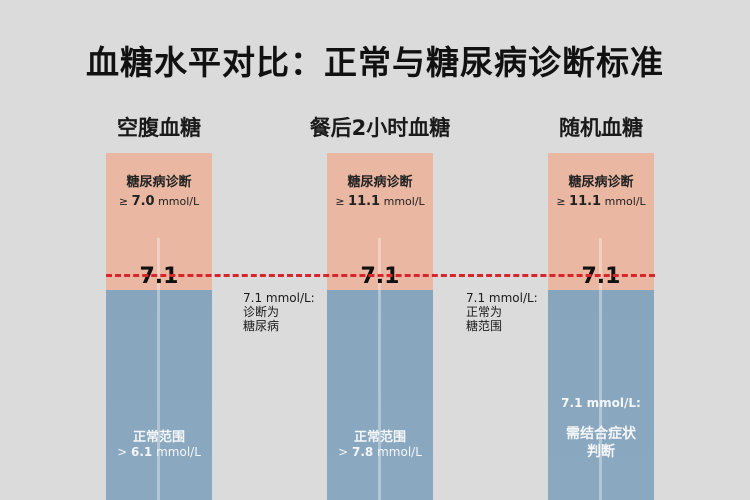  I want to click on diagnosis-threshold: ≥ 7.0 mmol/L, so click(159, 201).